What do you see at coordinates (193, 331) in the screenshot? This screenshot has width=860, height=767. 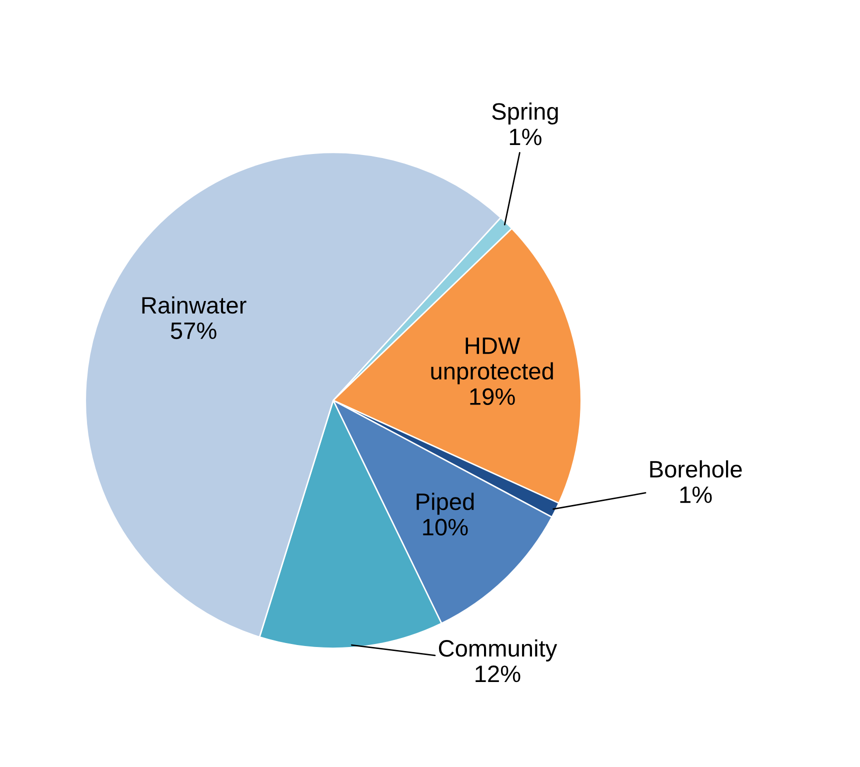 I see `data-label: 57%` at bounding box center [193, 331].